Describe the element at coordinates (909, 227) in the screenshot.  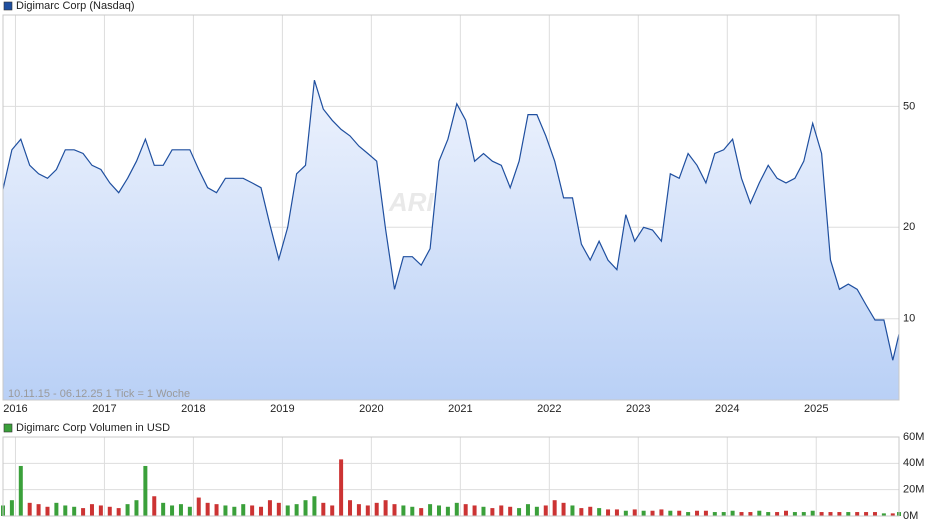
I see `y-tick-label: 20` at that location.